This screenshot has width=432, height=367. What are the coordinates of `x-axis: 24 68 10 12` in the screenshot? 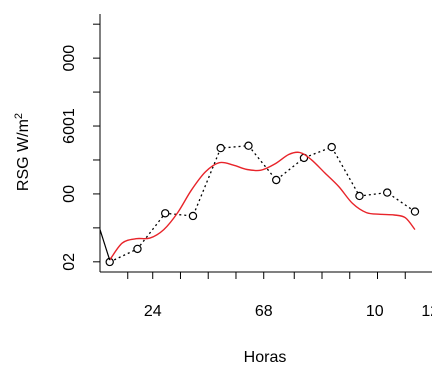 It's located at (279, 296).